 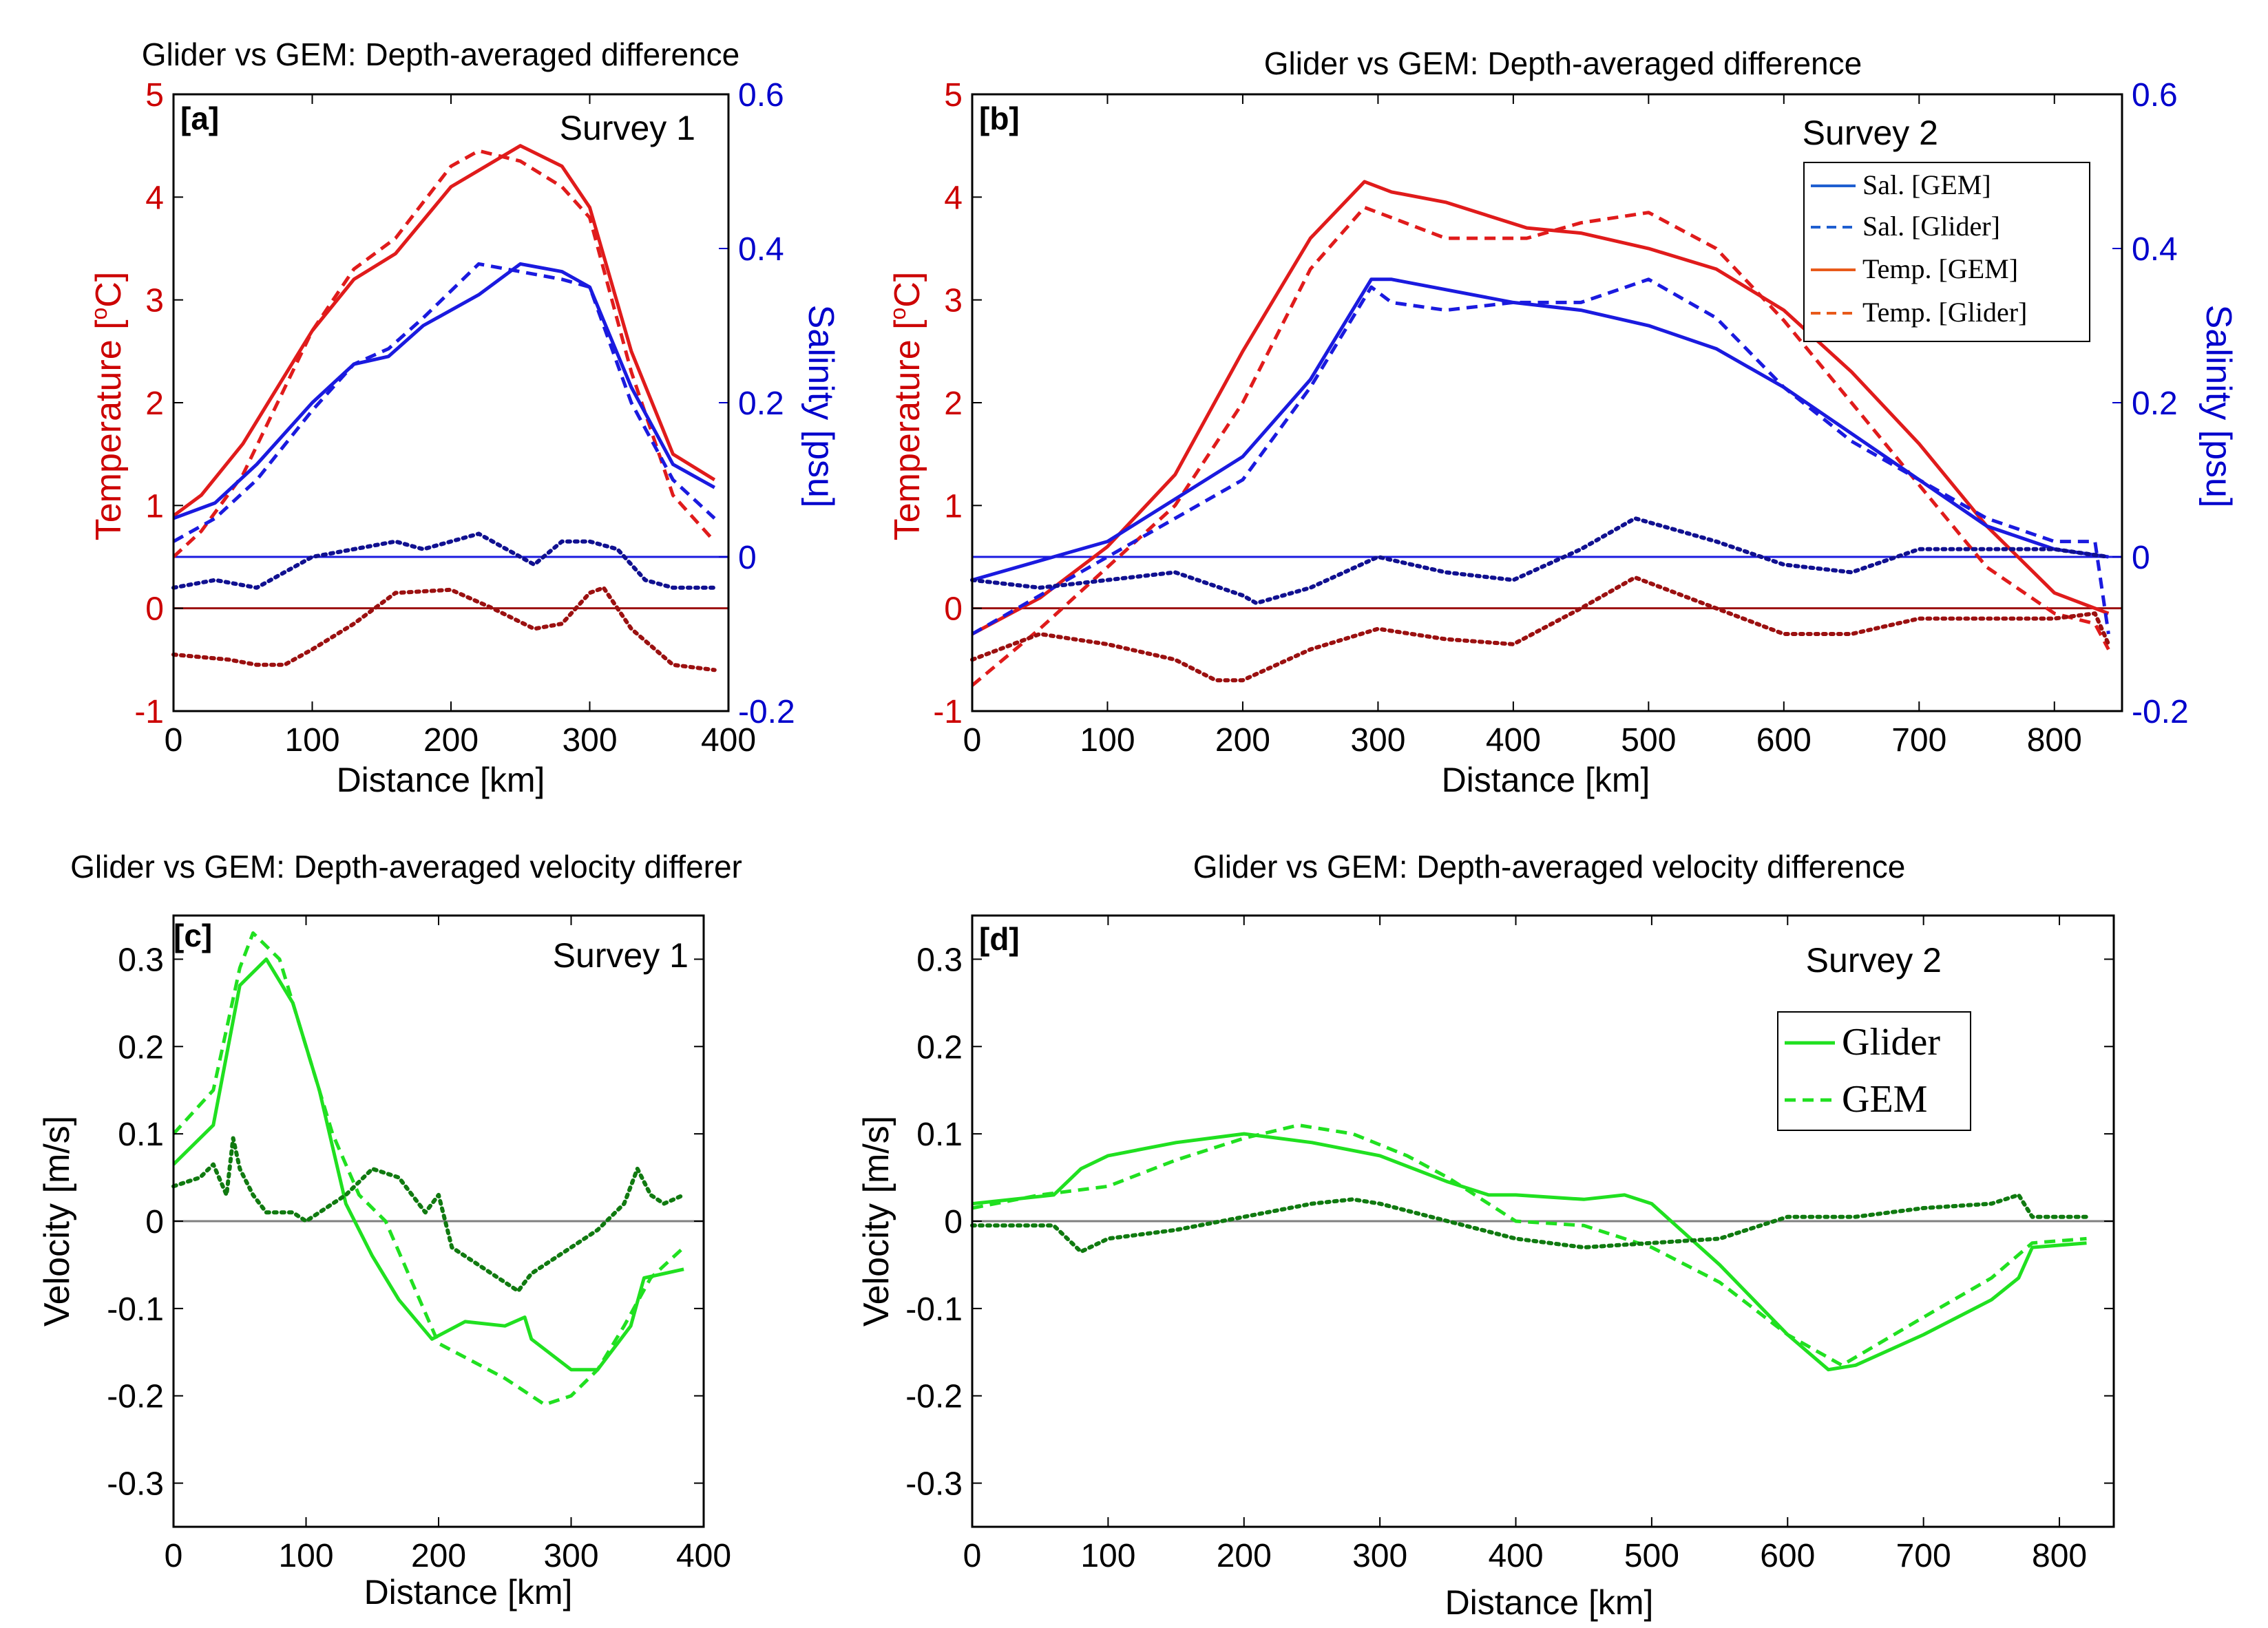 I want to click on panel-c-survey-label: Survey 1, so click(x=621, y=955).